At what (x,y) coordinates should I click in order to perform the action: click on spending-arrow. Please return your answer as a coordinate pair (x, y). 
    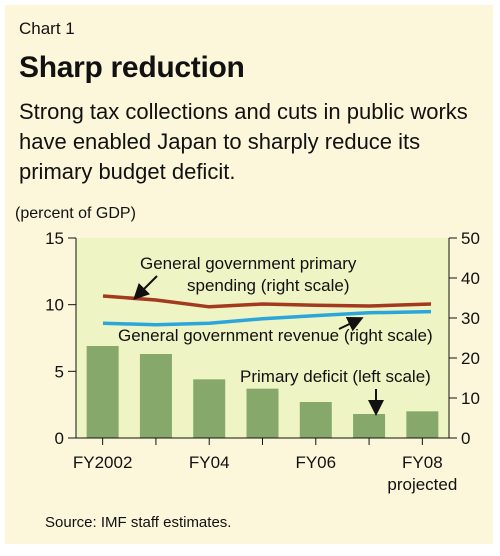
    Looking at the image, I should click on (145, 287).